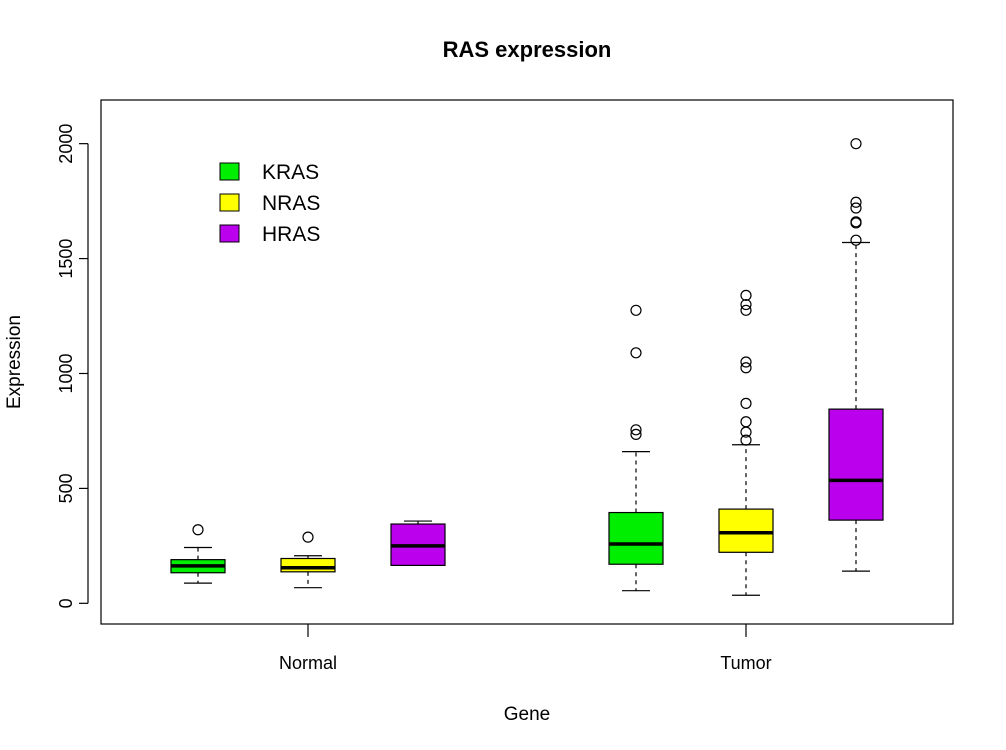 Image resolution: width=1006 pixels, height=750 pixels. What do you see at coordinates (291, 203) in the screenshot?
I see `legend-label-nras: NRAS` at bounding box center [291, 203].